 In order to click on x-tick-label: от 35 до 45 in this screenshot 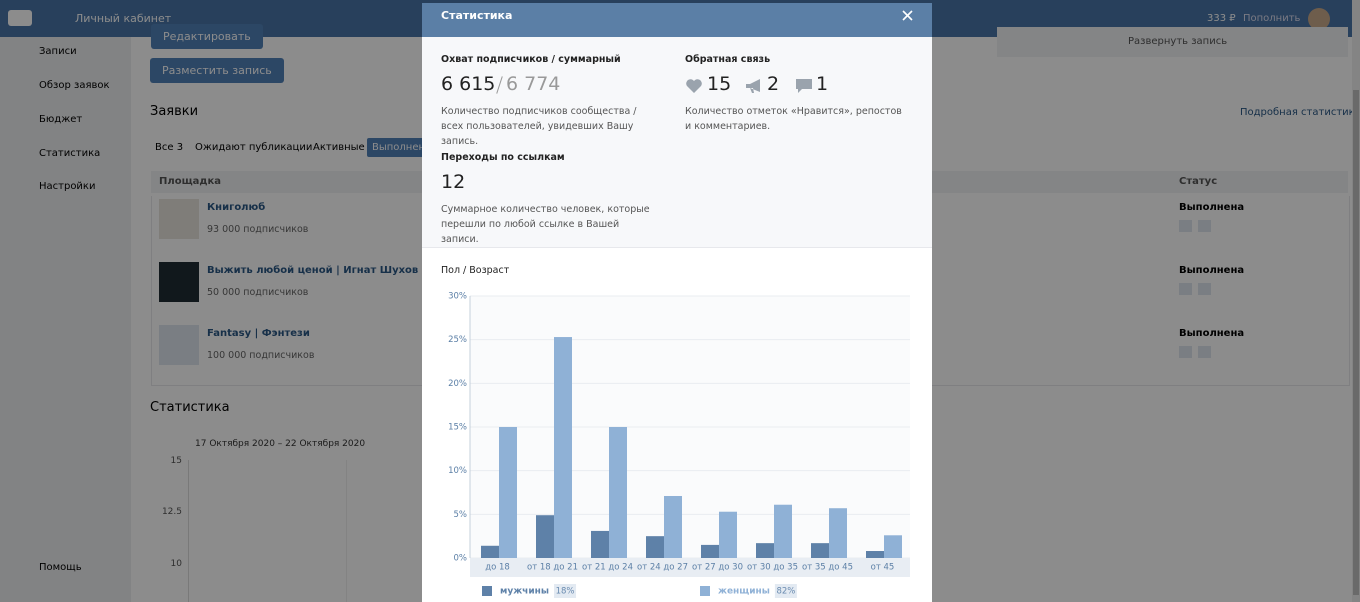, I will do `click(827, 568)`.